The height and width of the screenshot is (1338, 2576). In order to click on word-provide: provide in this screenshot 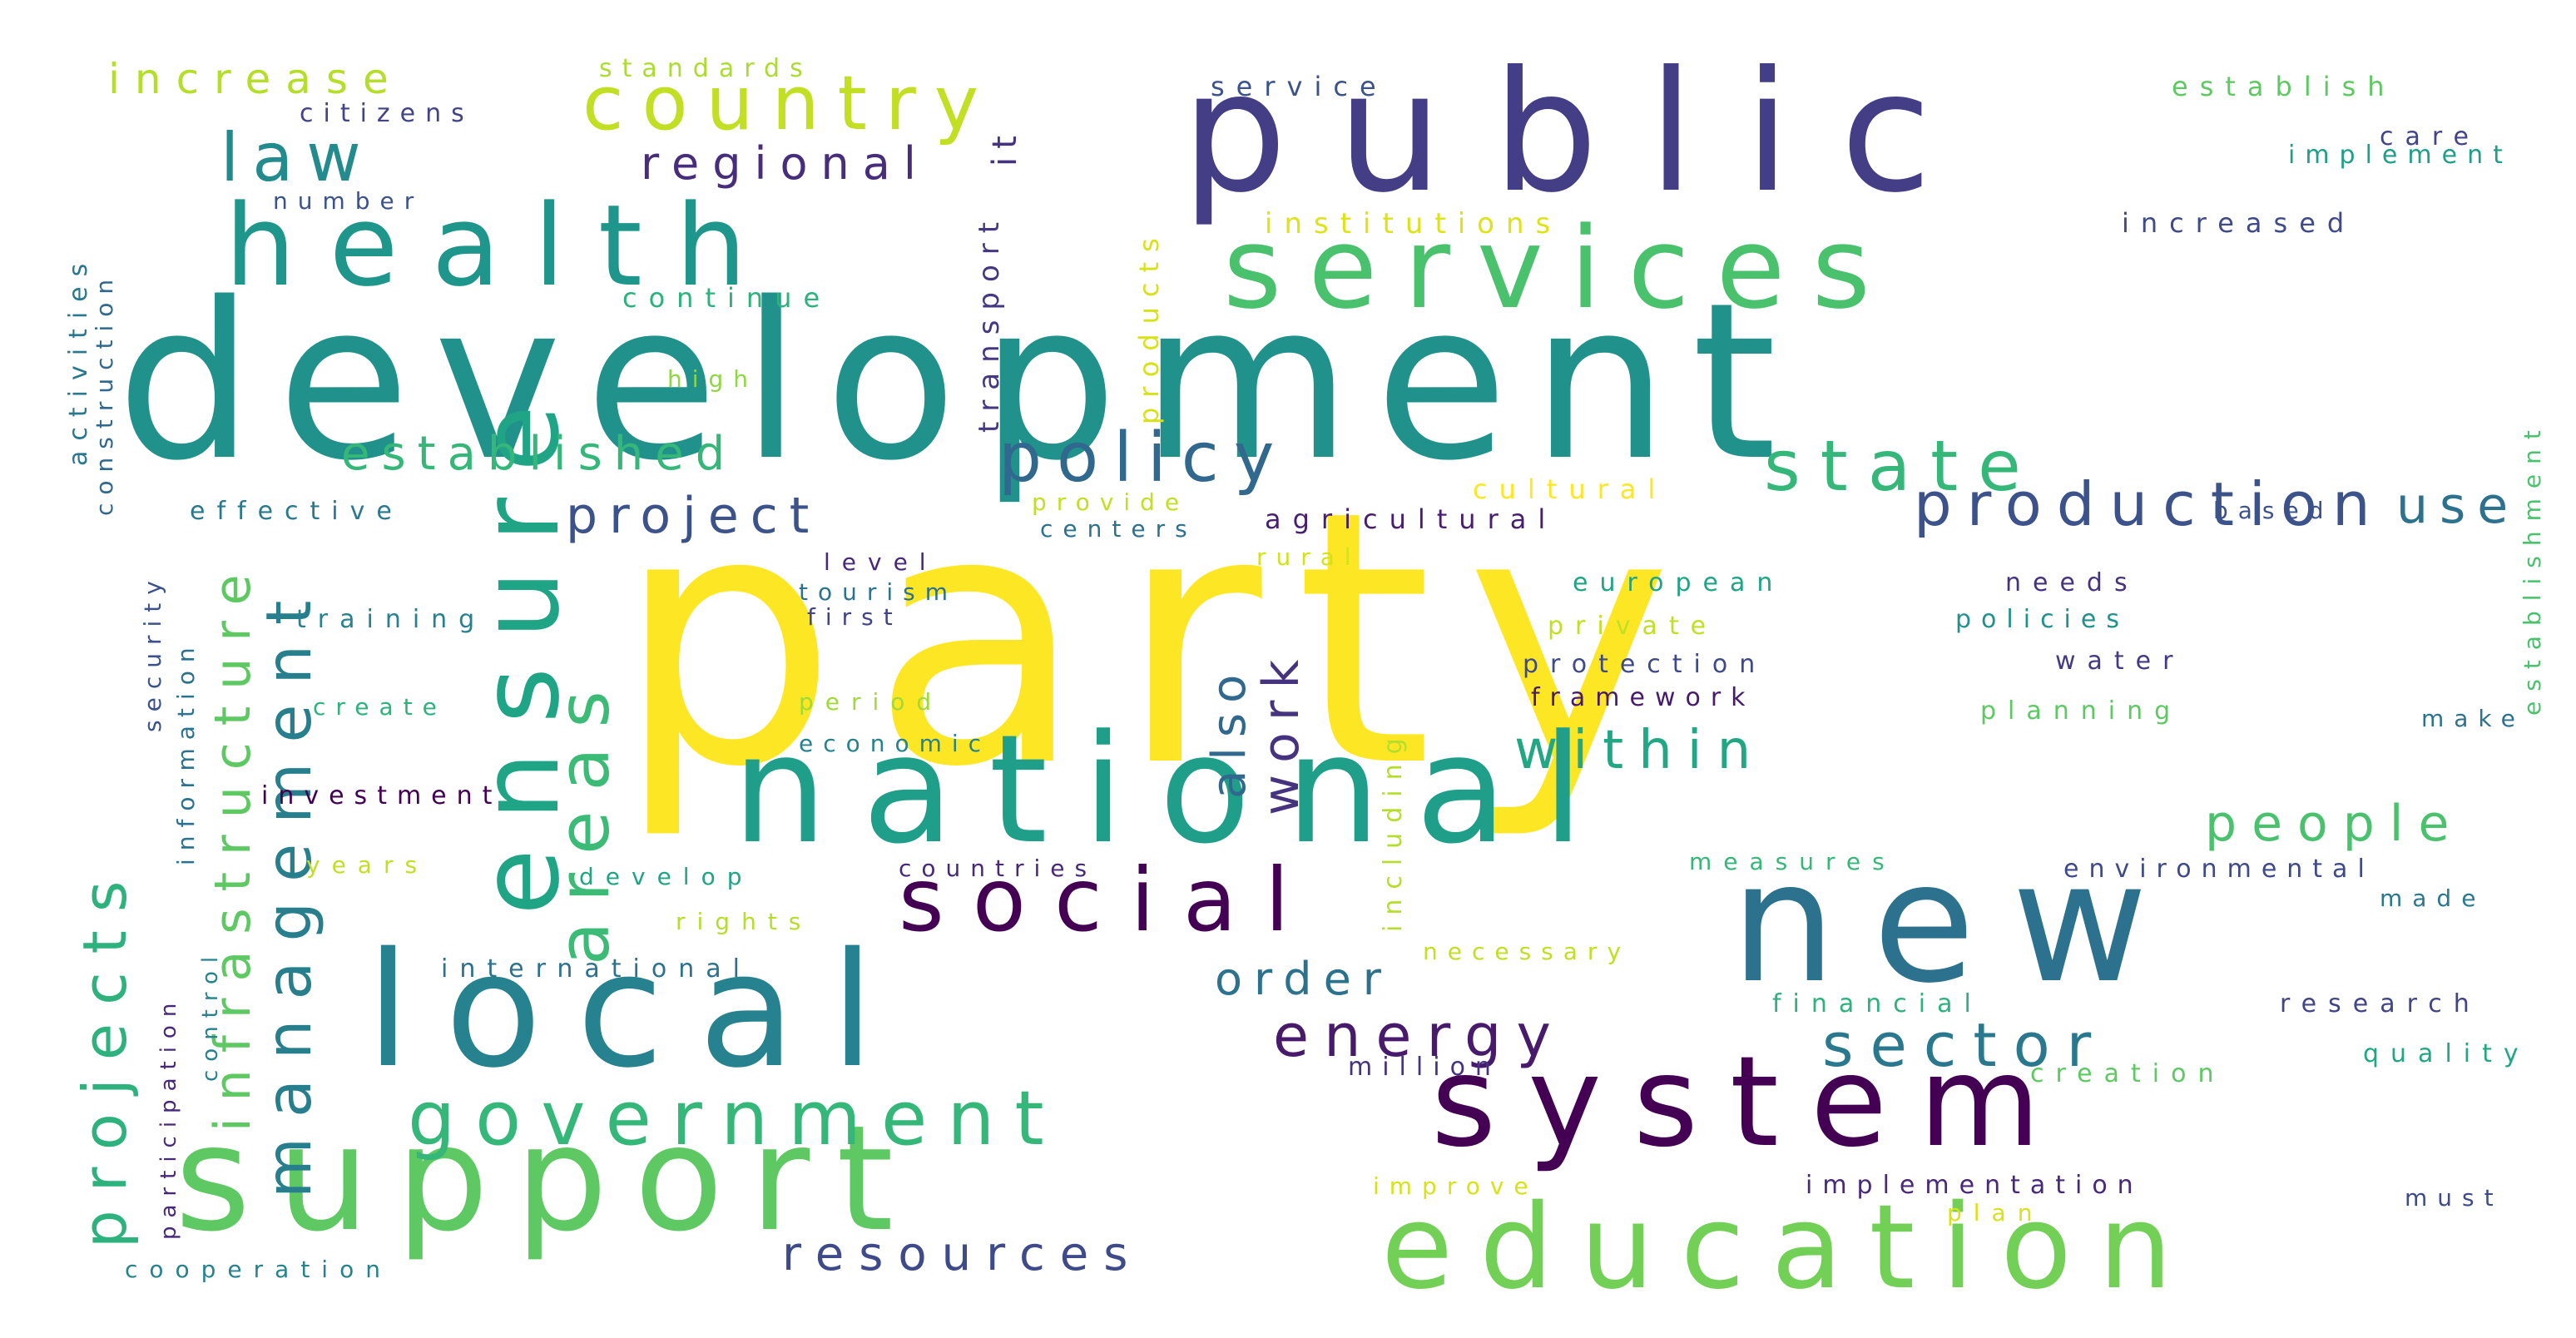, I will do `click(1111, 502)`.